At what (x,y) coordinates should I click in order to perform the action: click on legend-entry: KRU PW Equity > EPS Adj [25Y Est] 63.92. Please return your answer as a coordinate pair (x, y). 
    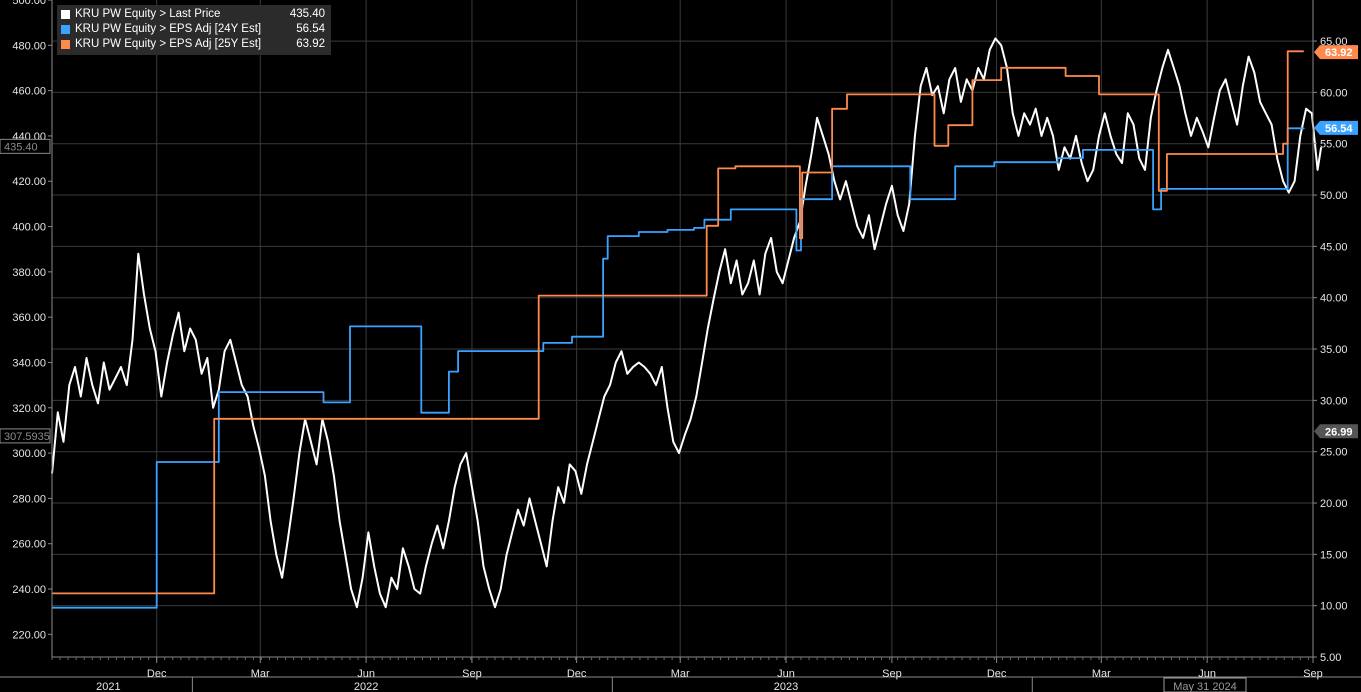
    Looking at the image, I should click on (193, 44).